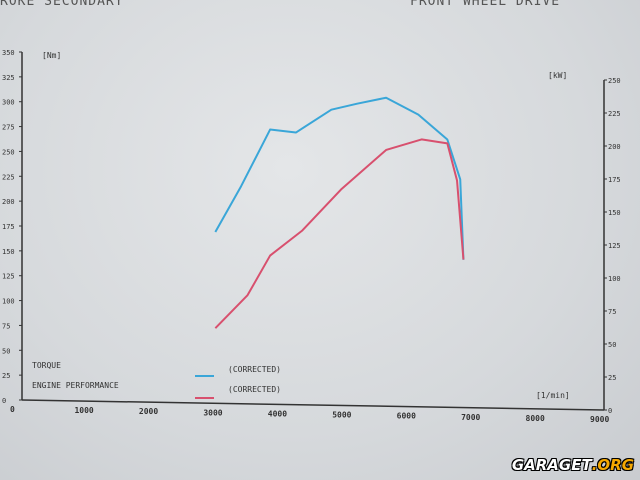 The image size is (640, 480). What do you see at coordinates (535, 418) in the screenshot?
I see `x-tick-label: 8000` at bounding box center [535, 418].